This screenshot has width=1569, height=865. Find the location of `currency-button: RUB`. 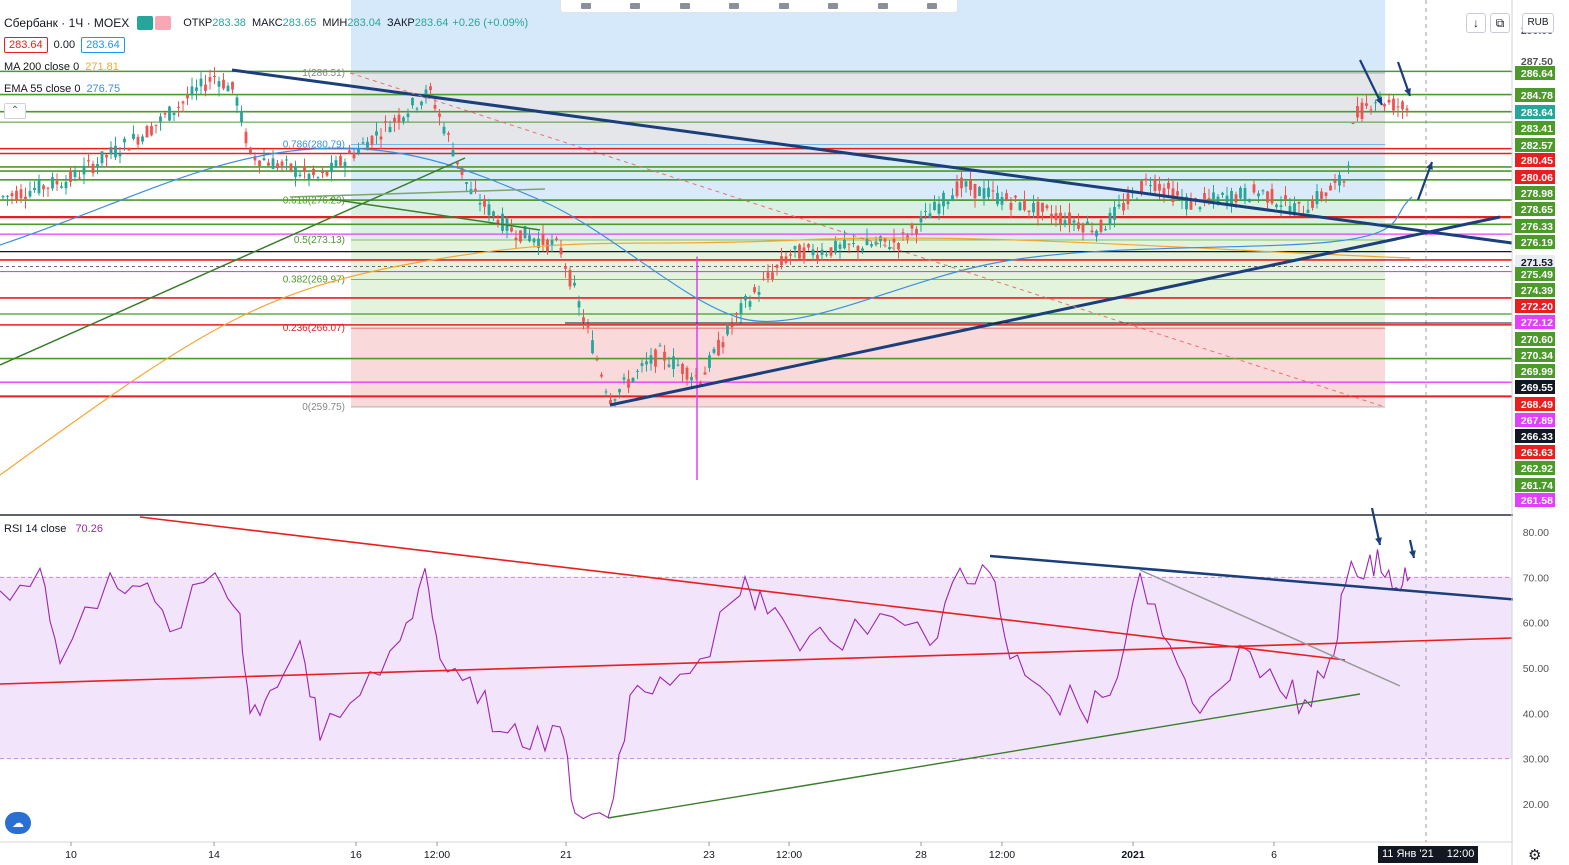

currency-button: RUB is located at coordinates (1538, 23).